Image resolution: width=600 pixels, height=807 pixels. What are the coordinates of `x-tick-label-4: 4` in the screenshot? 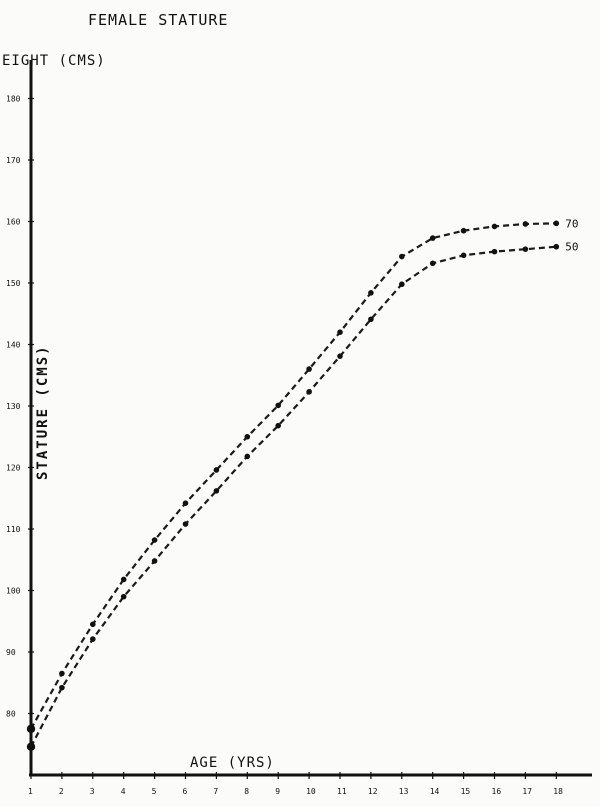 It's located at (123, 791).